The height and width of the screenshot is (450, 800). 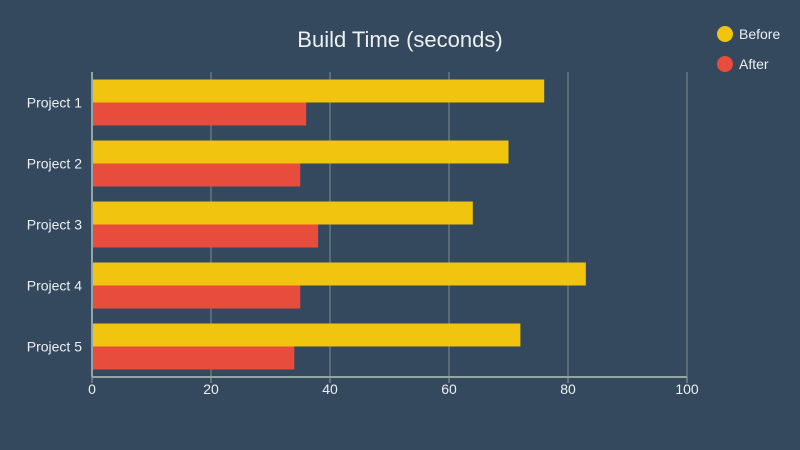 What do you see at coordinates (754, 64) in the screenshot?
I see `legend-label: After` at bounding box center [754, 64].